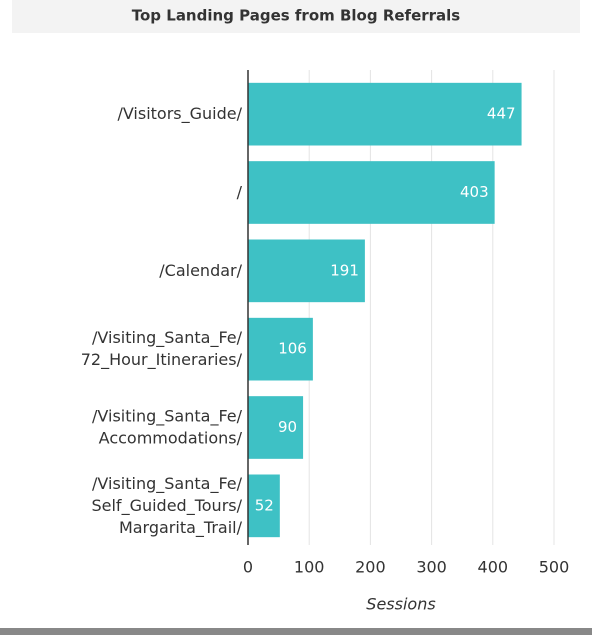  Describe the element at coordinates (296, 631) in the screenshot. I see `bottom-bar` at that location.